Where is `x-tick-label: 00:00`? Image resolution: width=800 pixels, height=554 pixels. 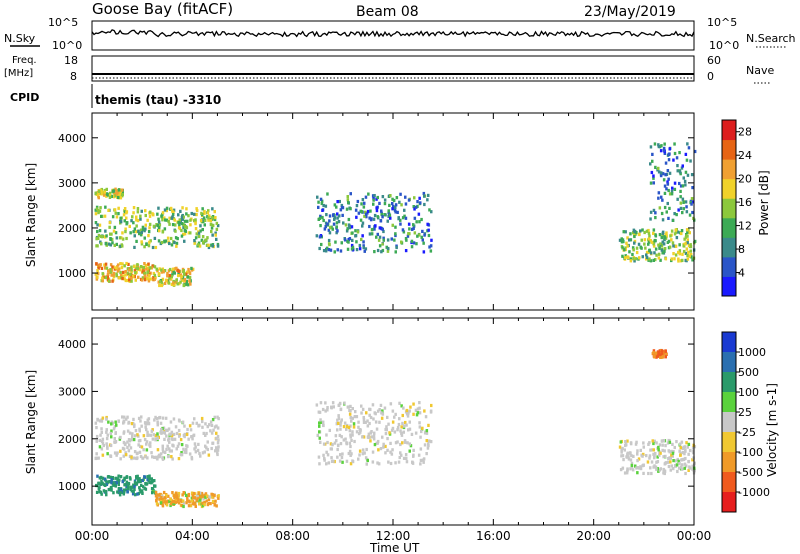
x-tick-label: 00:00 is located at coordinates (92, 536).